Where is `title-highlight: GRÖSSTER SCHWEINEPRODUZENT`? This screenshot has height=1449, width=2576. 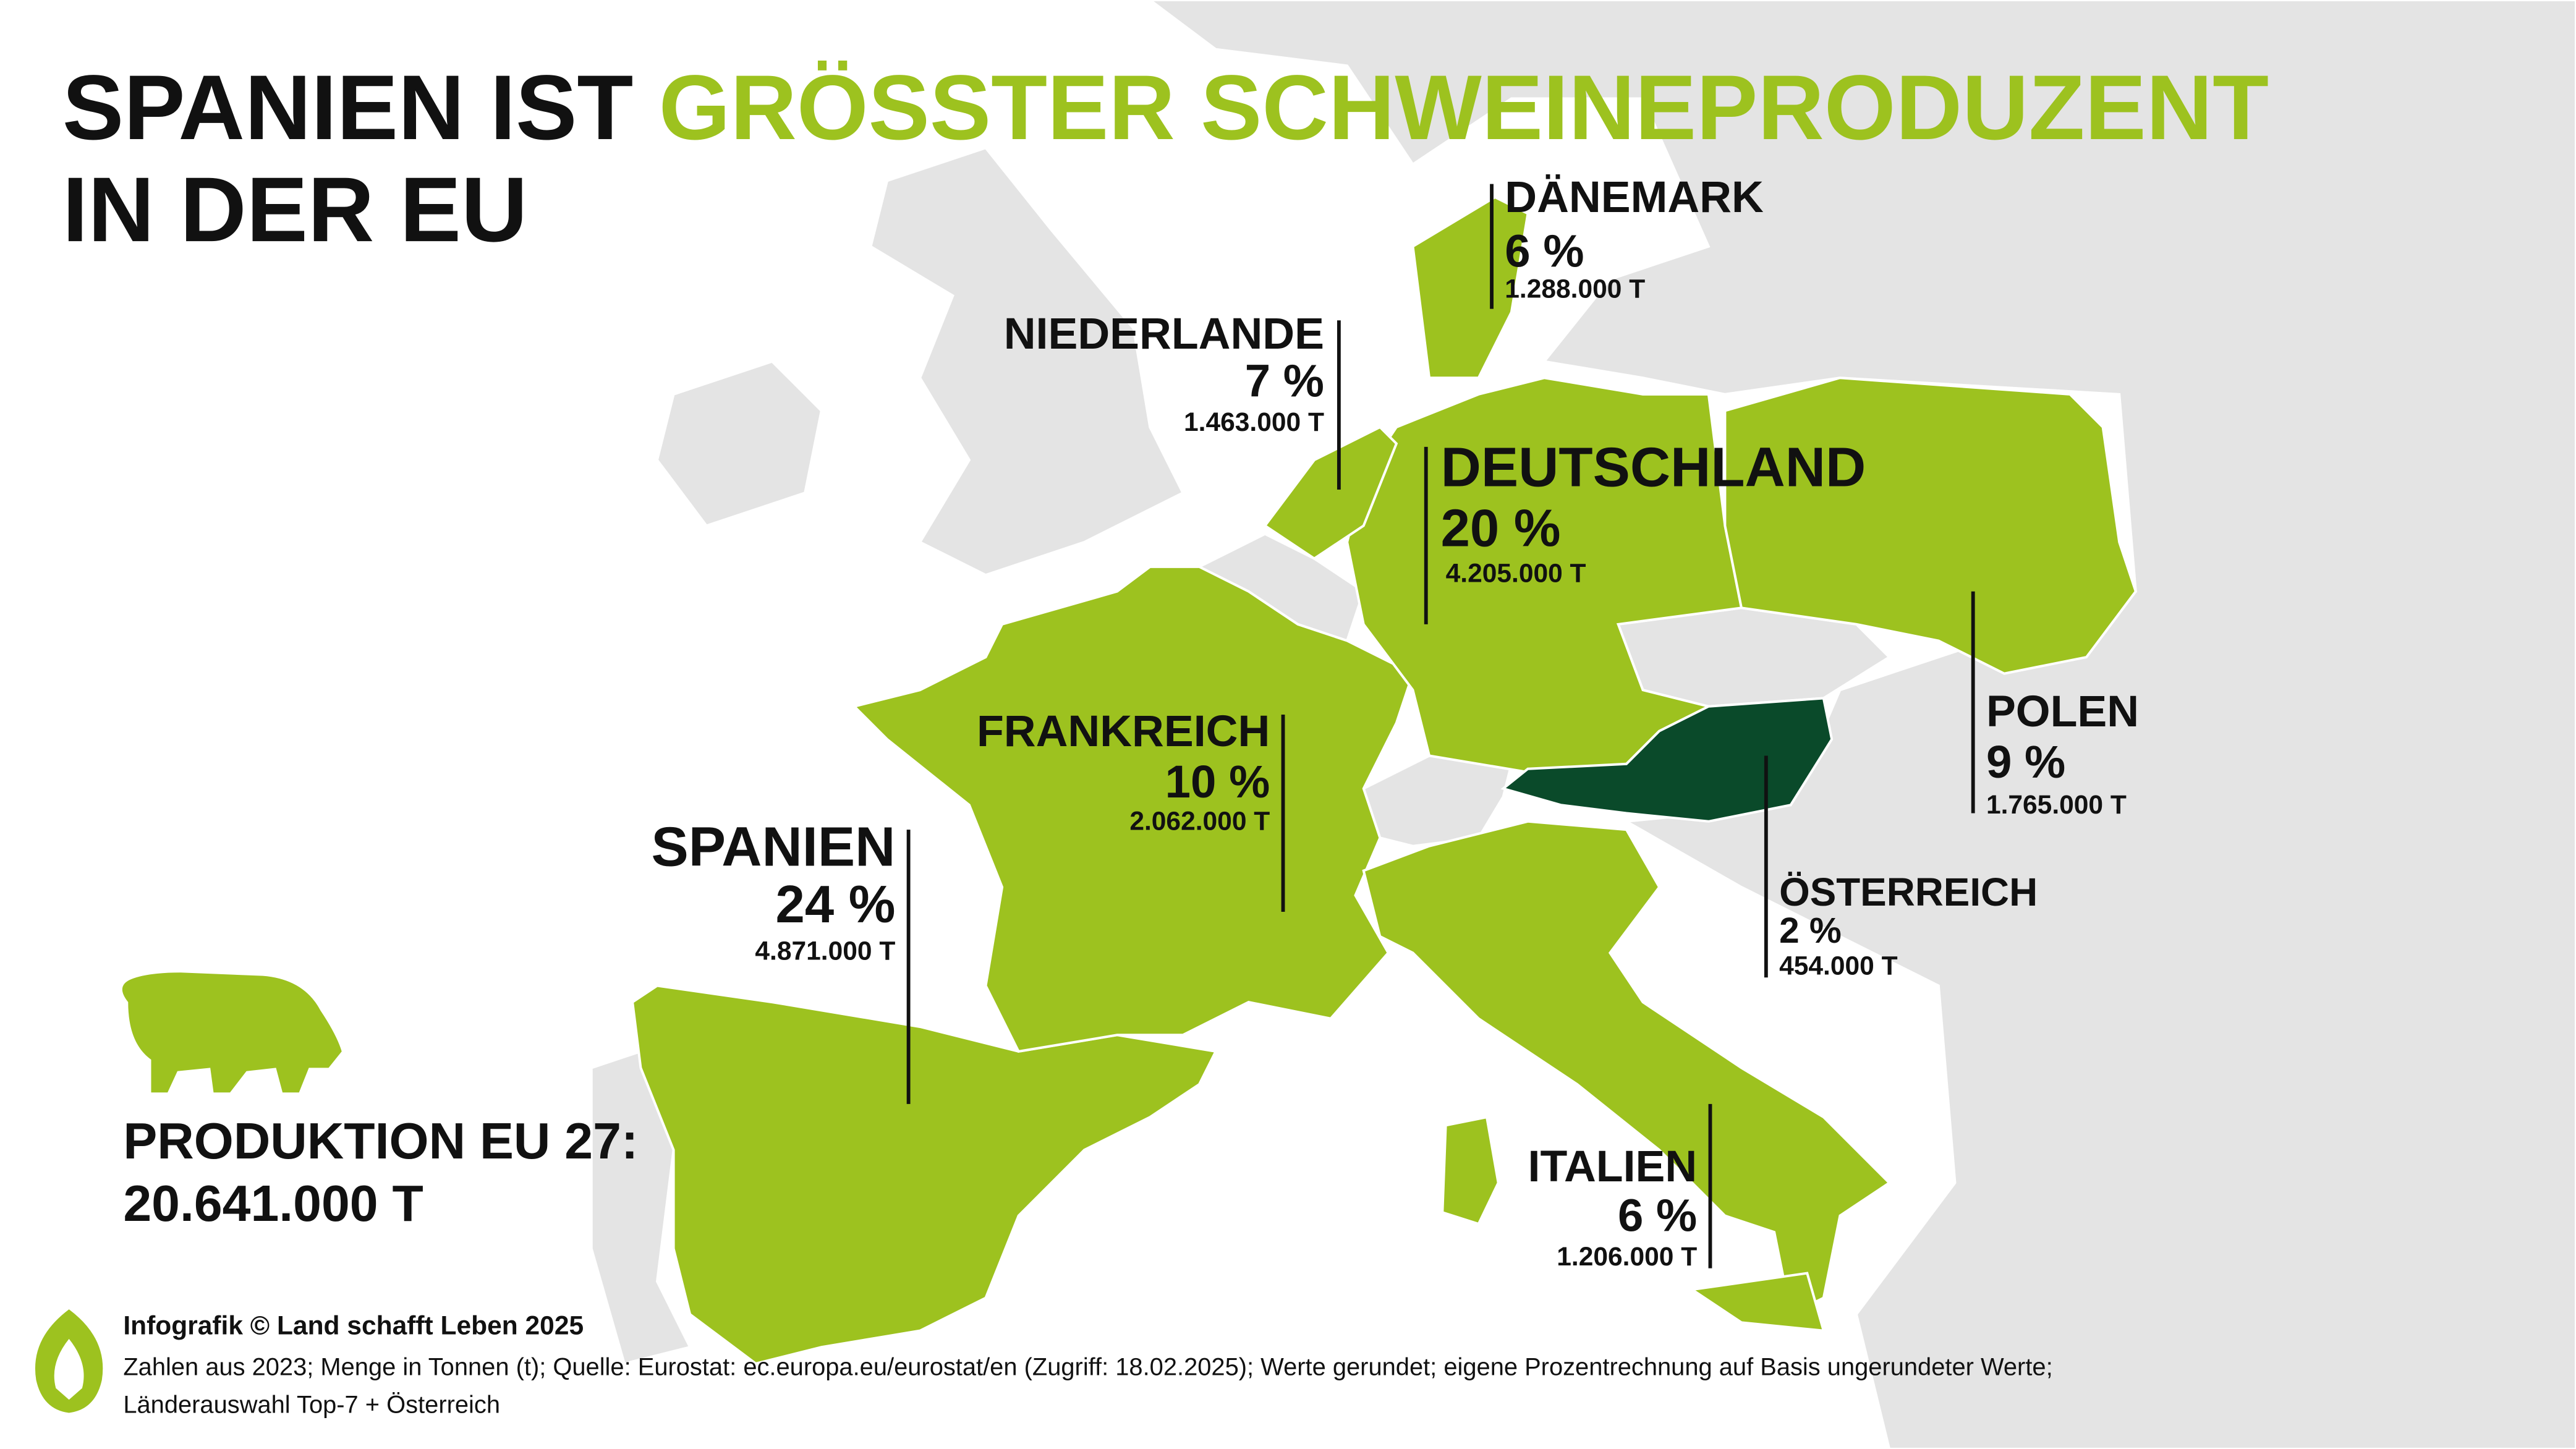 title-highlight: GRÖSSTER SCHWEINEPRODUZENT is located at coordinates (1464, 107).